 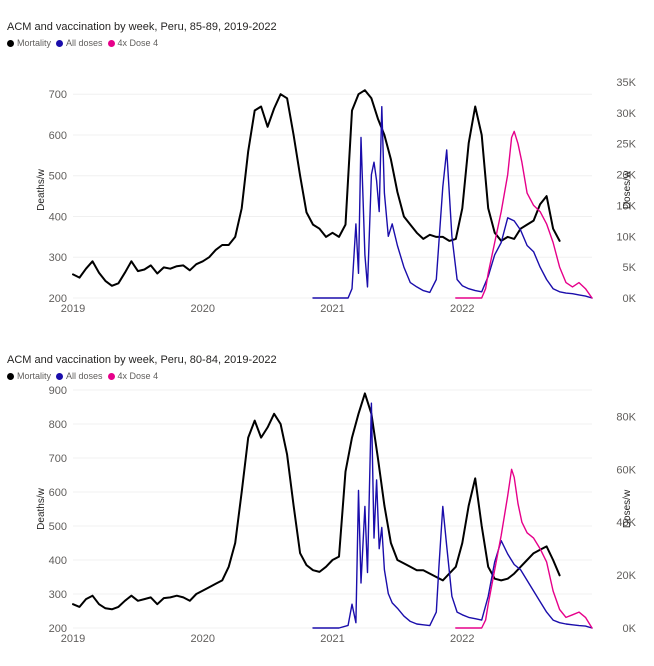 What do you see at coordinates (626, 237) in the screenshot?
I see `y2-tick-label: 10K` at bounding box center [626, 237].